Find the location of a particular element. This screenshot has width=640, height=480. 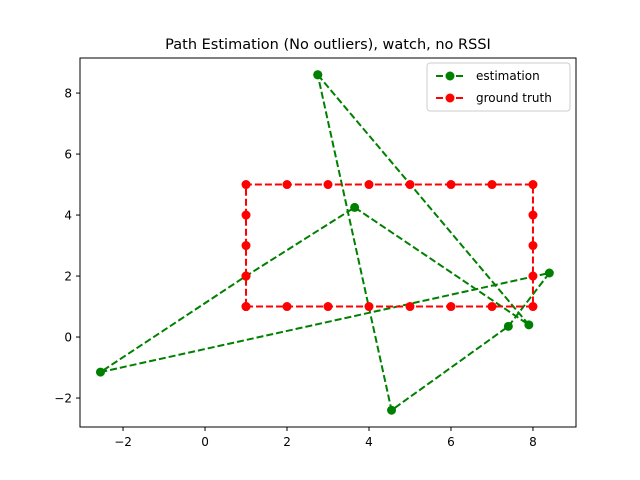

series-ground-truth is located at coordinates (389, 246).